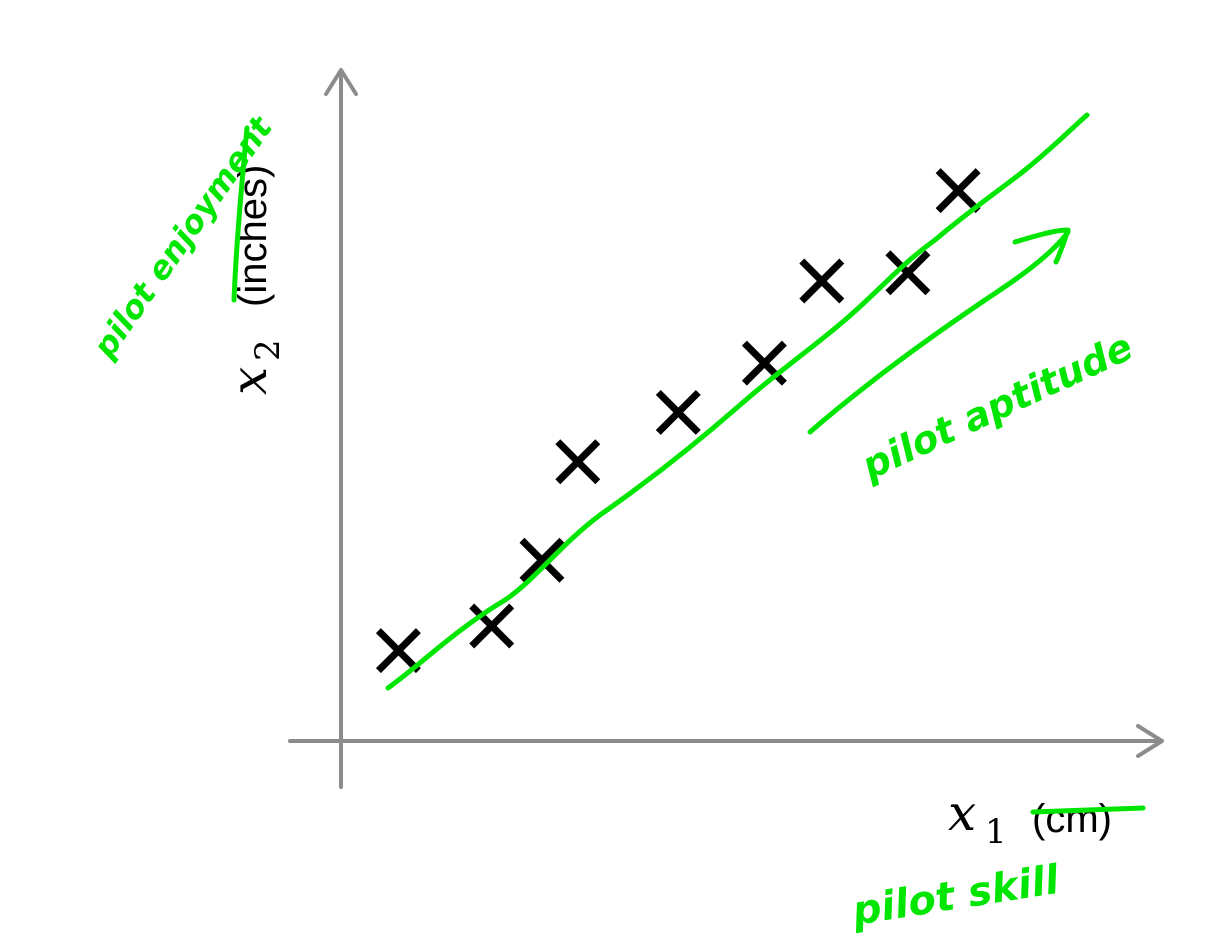 This screenshot has width=1231, height=945. I want to click on y-axis-label: x 2 (inches), so click(254, 280).